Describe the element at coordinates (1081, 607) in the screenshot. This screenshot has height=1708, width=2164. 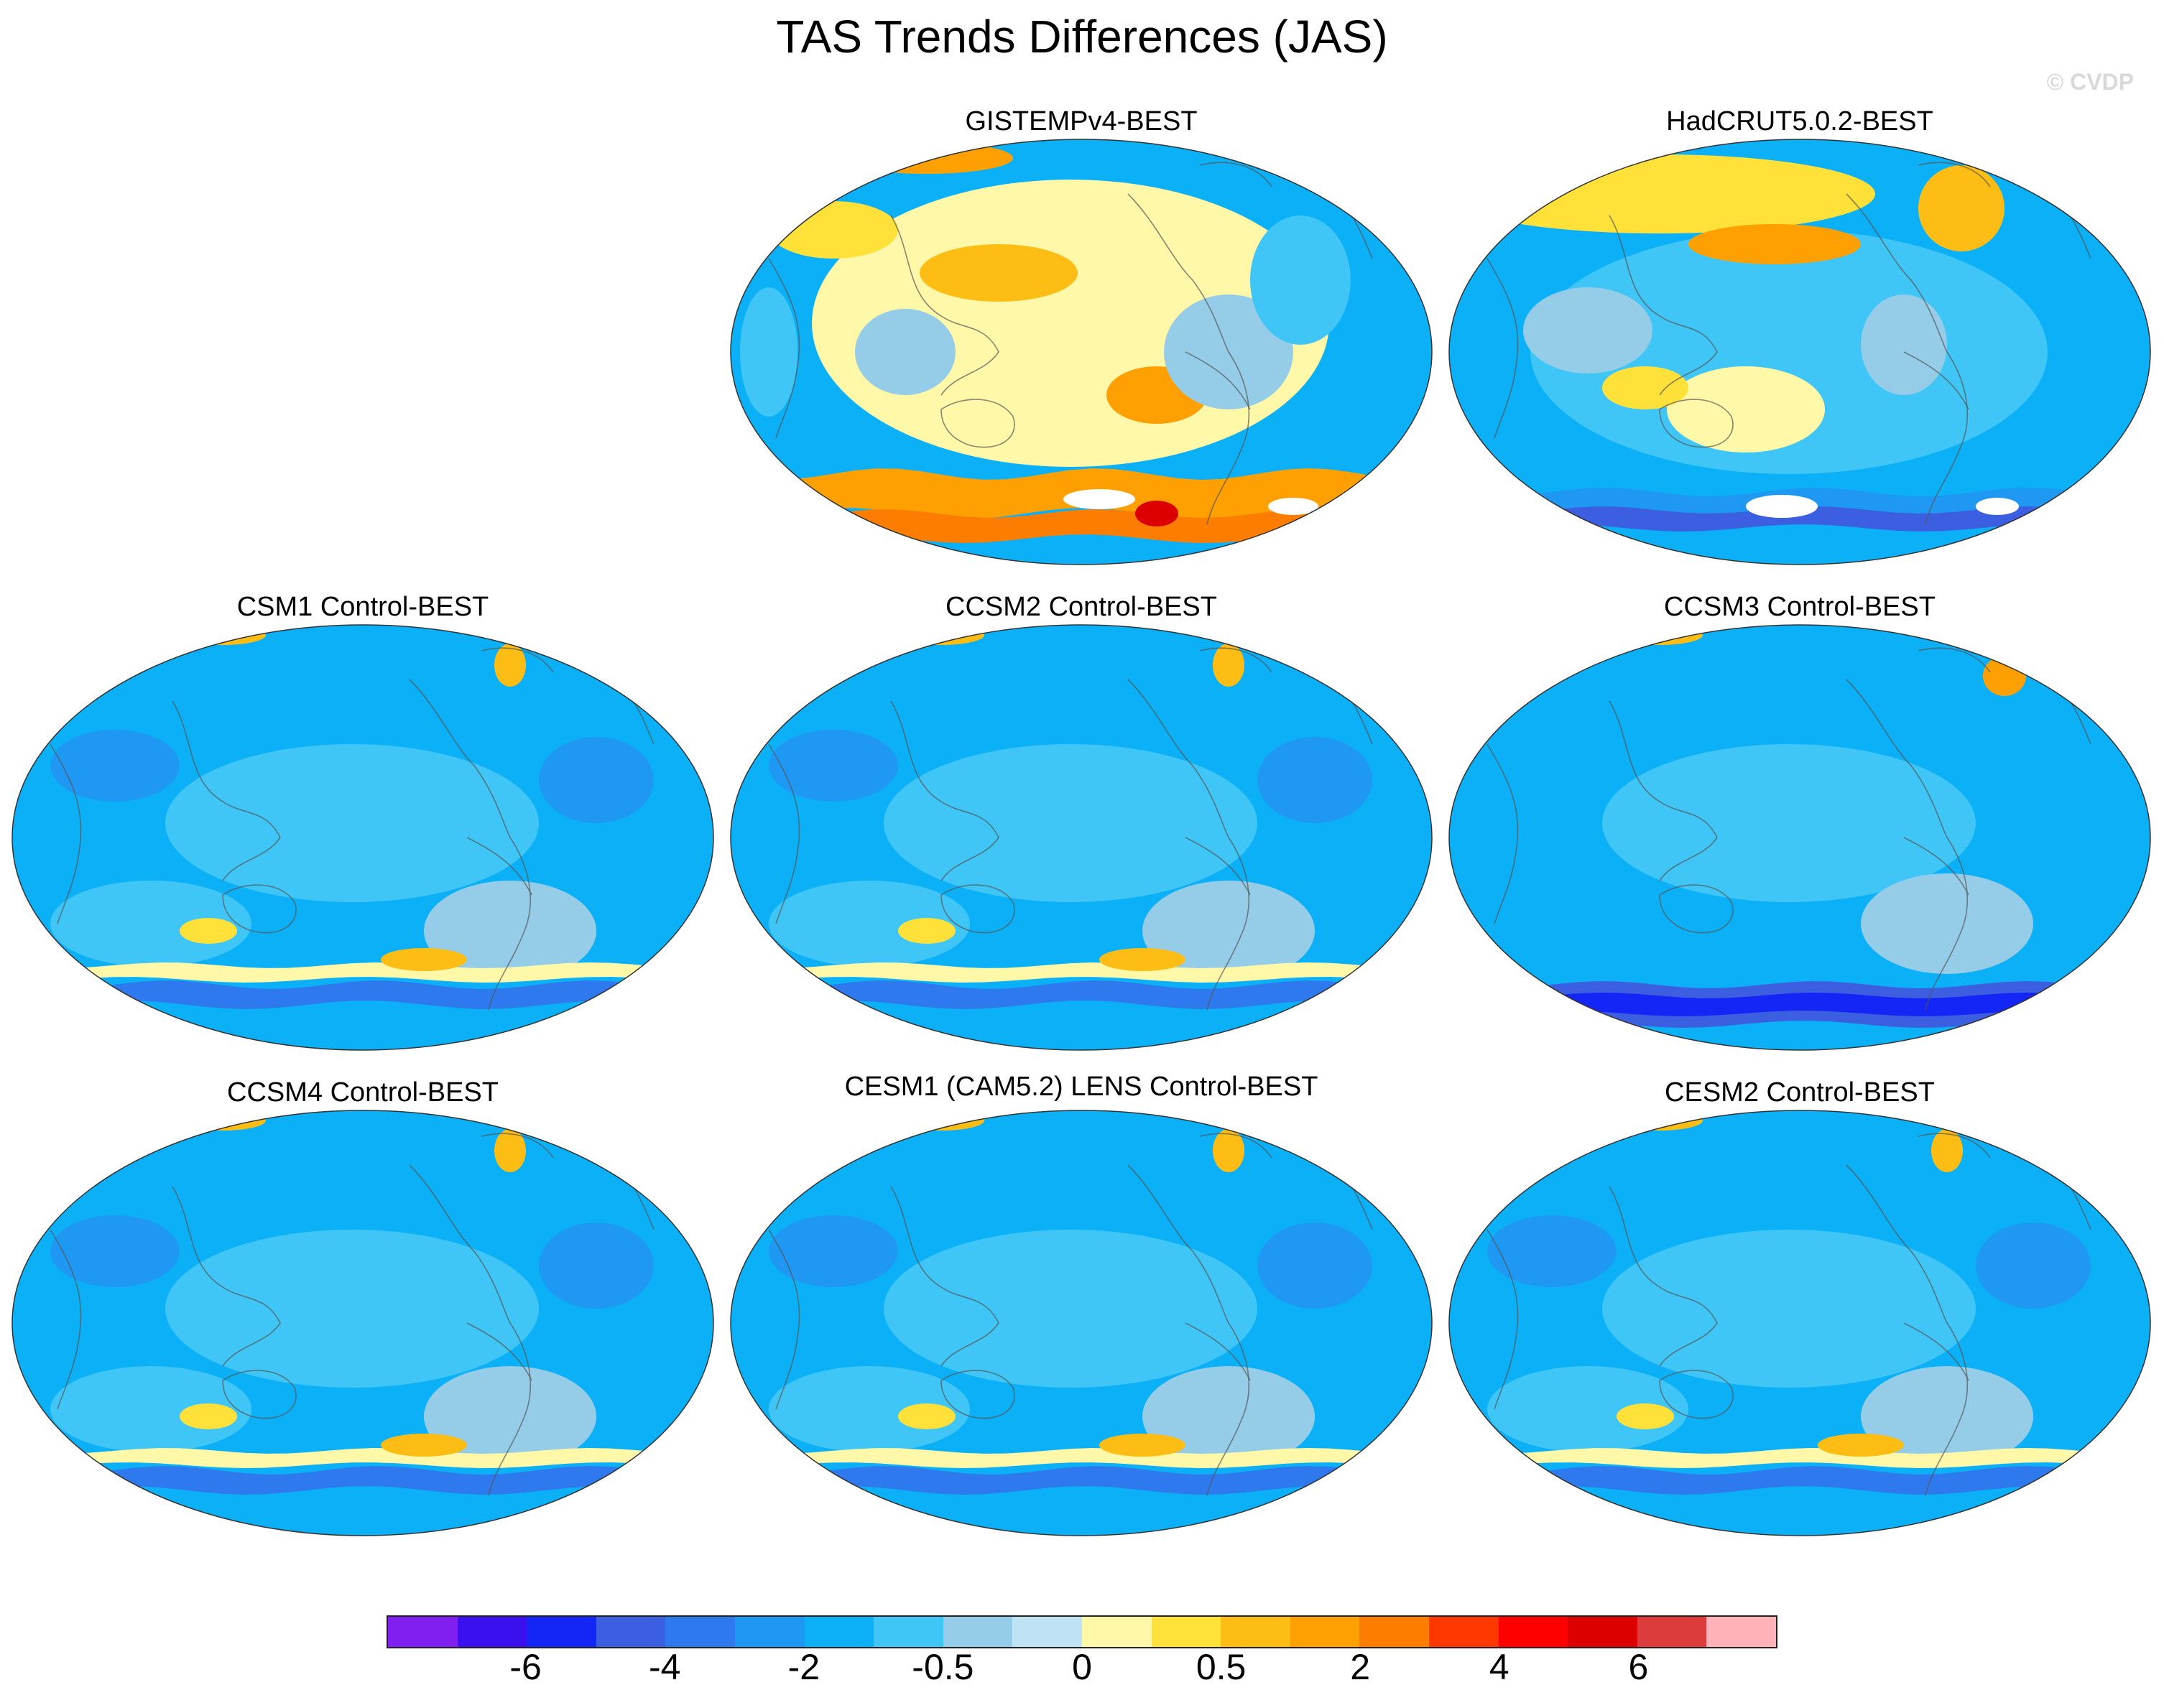
I see `panel-title-ccsm2: CCSM2 Control-BEST` at that location.